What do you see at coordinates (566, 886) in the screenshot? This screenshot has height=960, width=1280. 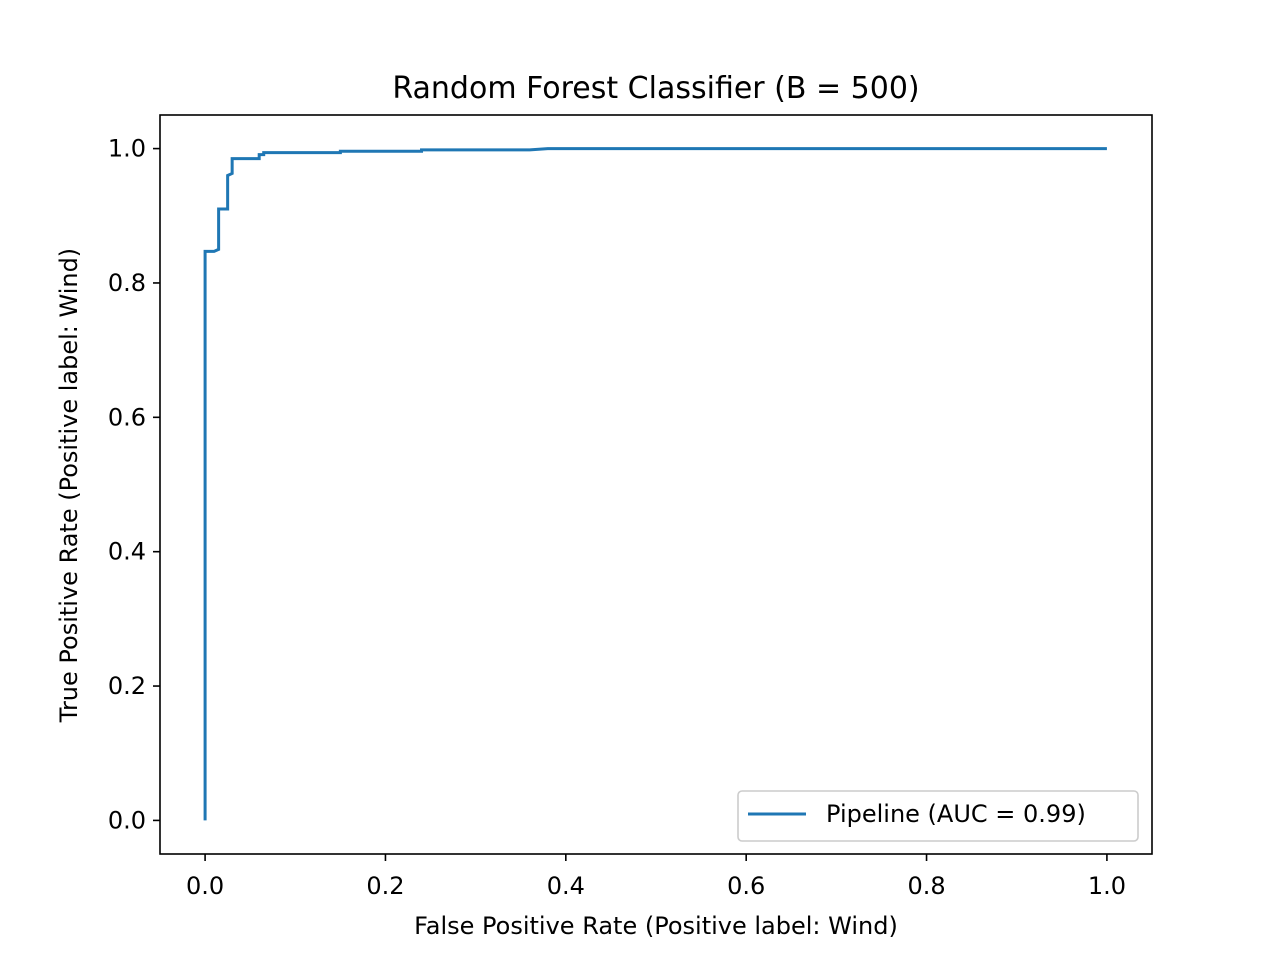 I see `x-tick-label: 0.4` at bounding box center [566, 886].